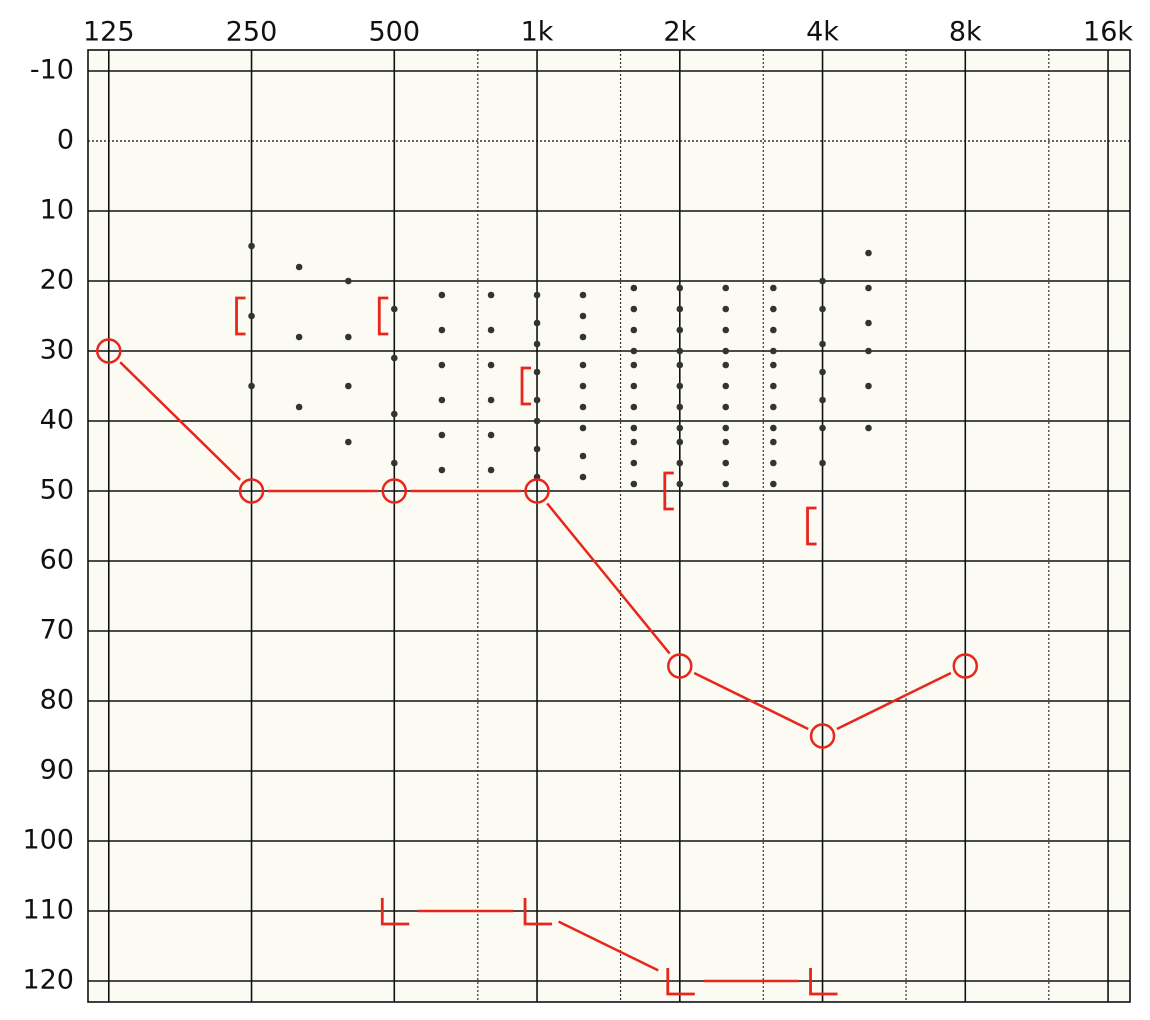  What do you see at coordinates (57, 770) in the screenshot?
I see `y-tick-label: 90` at bounding box center [57, 770].